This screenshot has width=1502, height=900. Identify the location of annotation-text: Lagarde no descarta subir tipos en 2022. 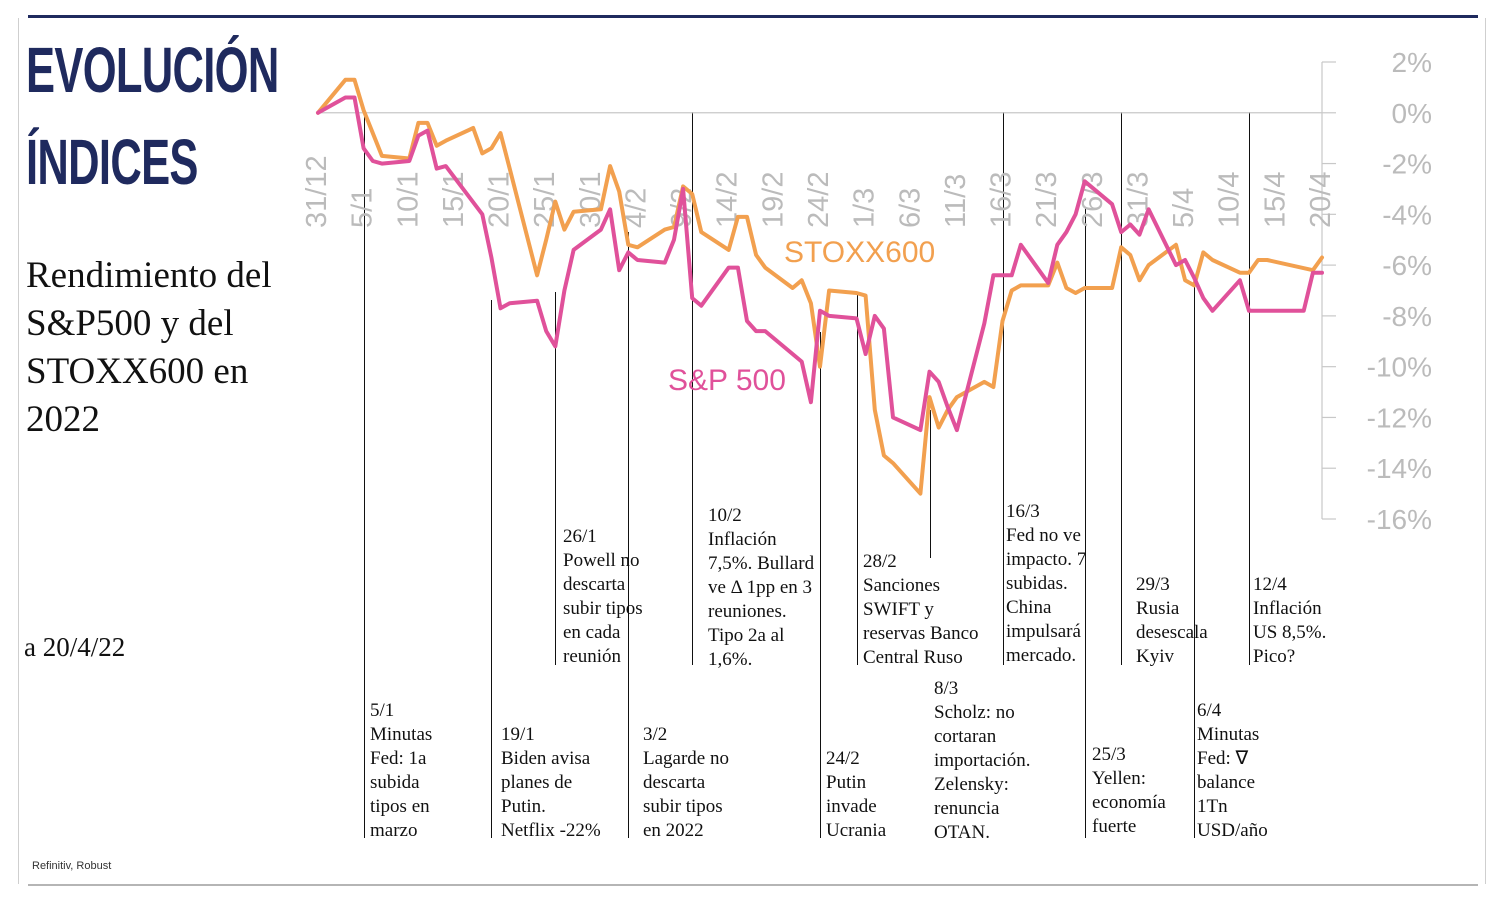
(686, 794).